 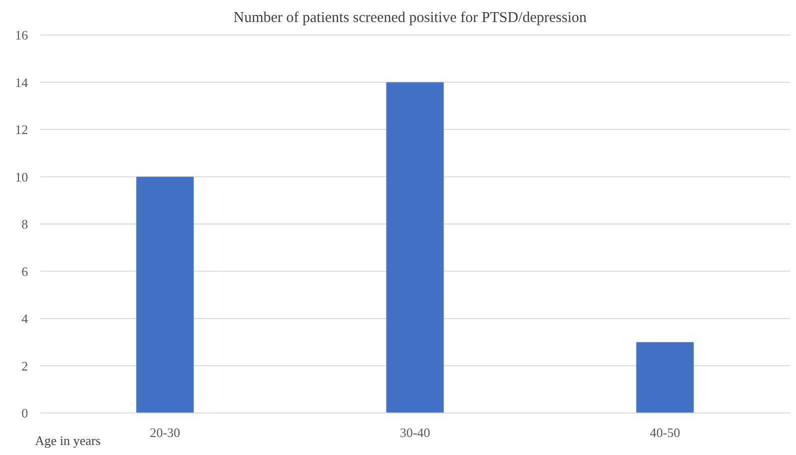 What do you see at coordinates (21, 130) in the screenshot?
I see `y-tick-label: 12` at bounding box center [21, 130].